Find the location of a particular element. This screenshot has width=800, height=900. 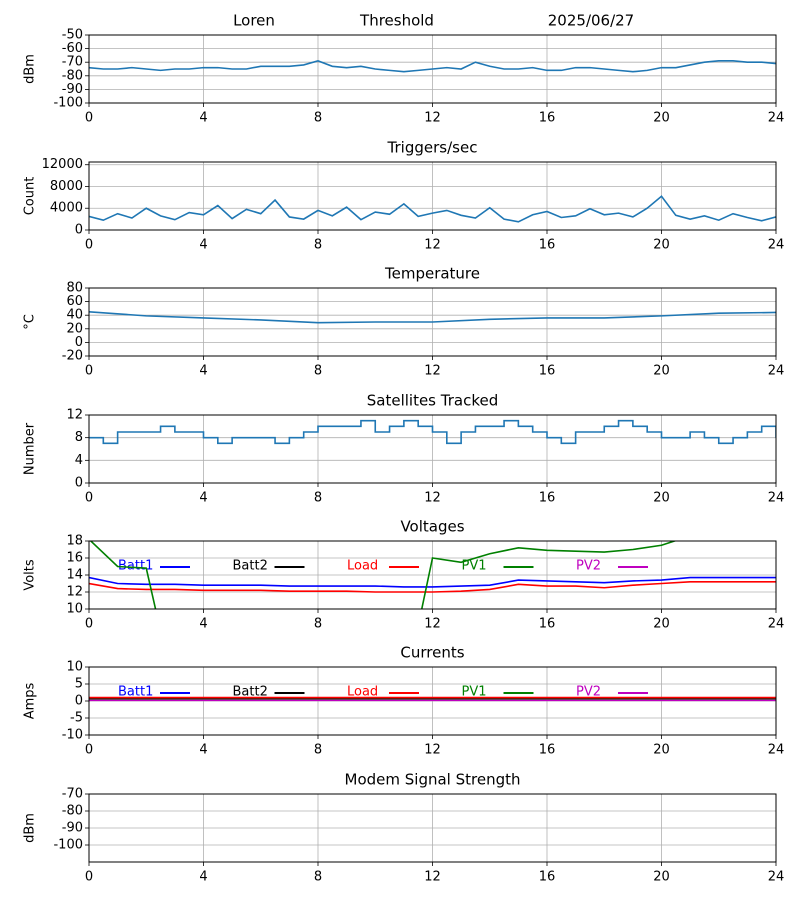

y-tick-label: -70 is located at coordinates (72, 794).